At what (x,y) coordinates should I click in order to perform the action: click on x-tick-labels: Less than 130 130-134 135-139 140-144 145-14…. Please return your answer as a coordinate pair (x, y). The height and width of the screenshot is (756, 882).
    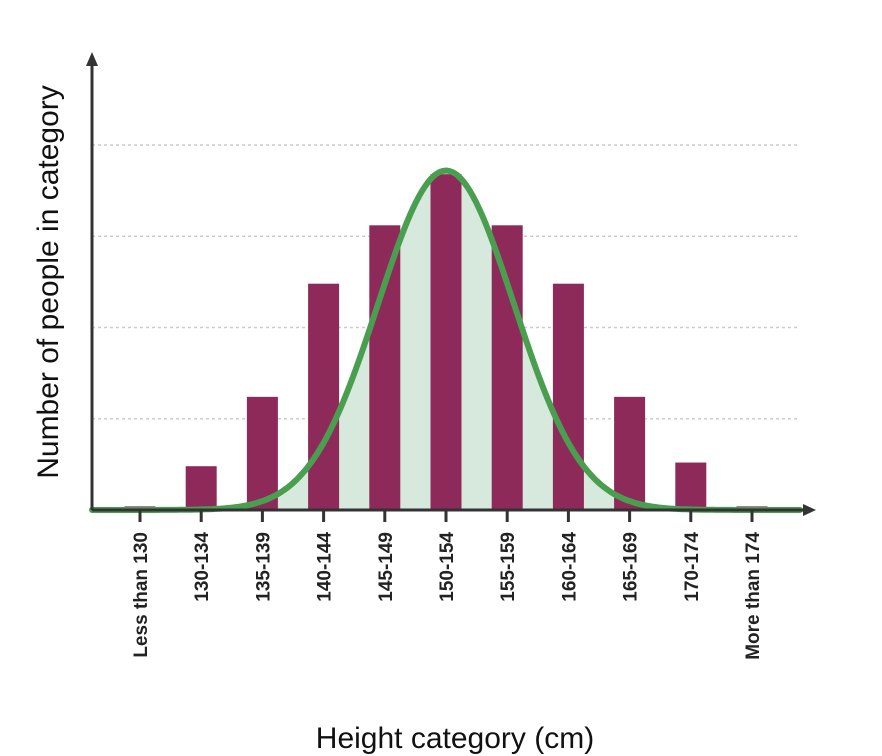
    Looking at the image, I should click on (447, 596).